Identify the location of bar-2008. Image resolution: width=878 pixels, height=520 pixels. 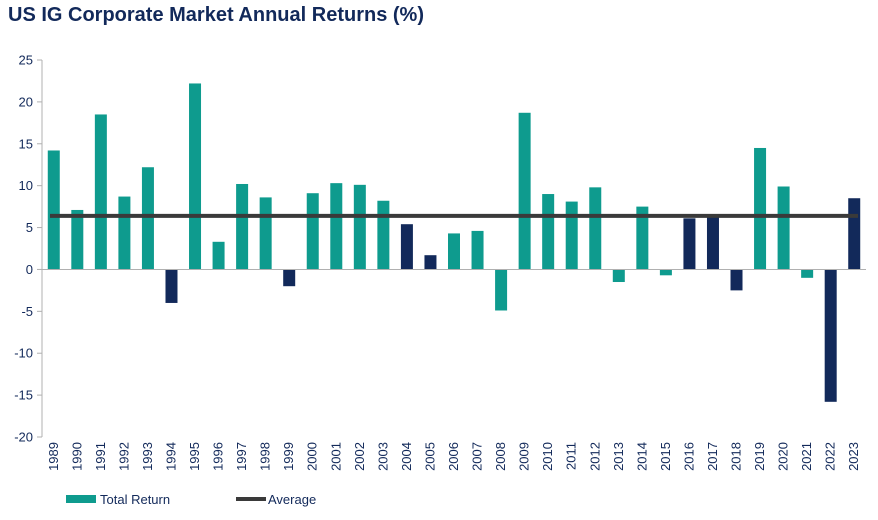
(501, 290).